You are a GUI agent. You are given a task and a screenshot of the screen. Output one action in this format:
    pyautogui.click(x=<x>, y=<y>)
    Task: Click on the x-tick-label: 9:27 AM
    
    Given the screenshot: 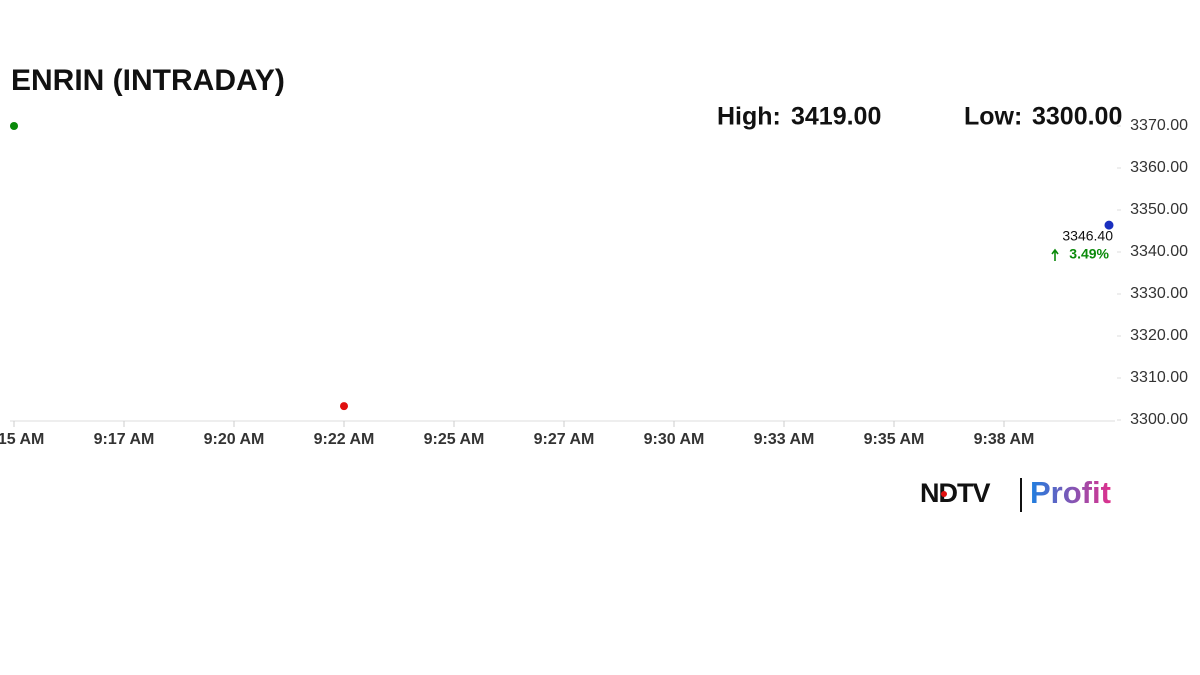 What is the action you would take?
    pyautogui.click(x=564, y=439)
    